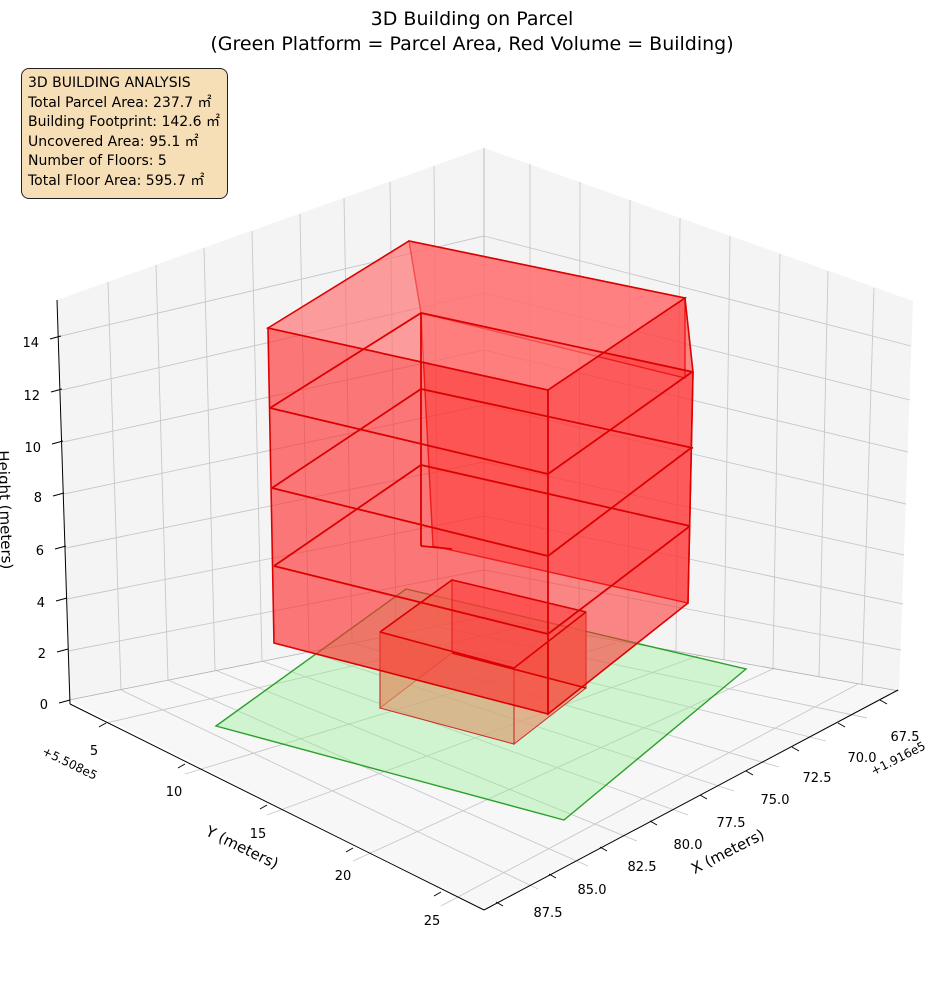 The height and width of the screenshot is (992, 944). I want to click on x-axis-line, so click(691, 800).